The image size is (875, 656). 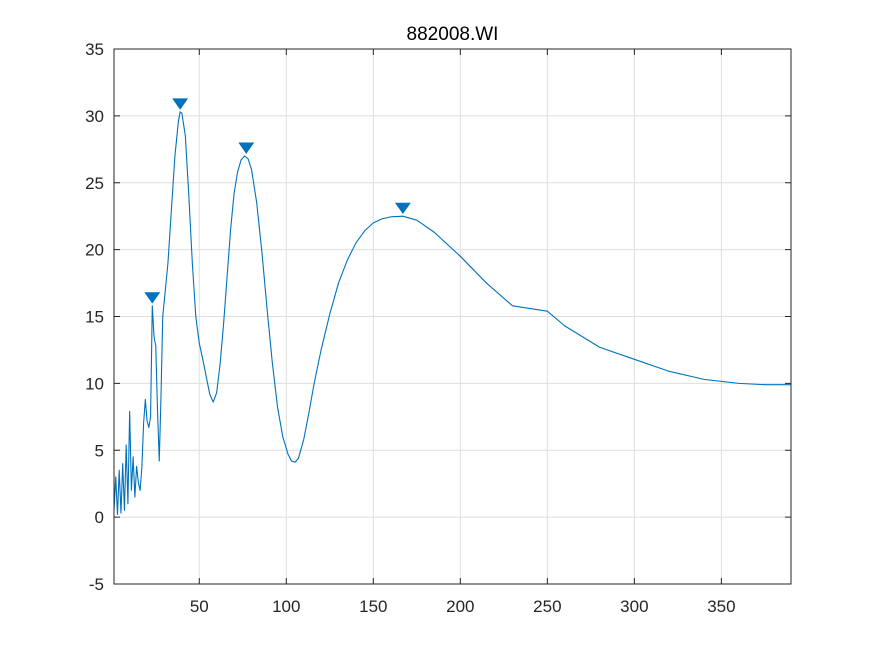 I want to click on x-tick-label: 50, so click(x=199, y=606).